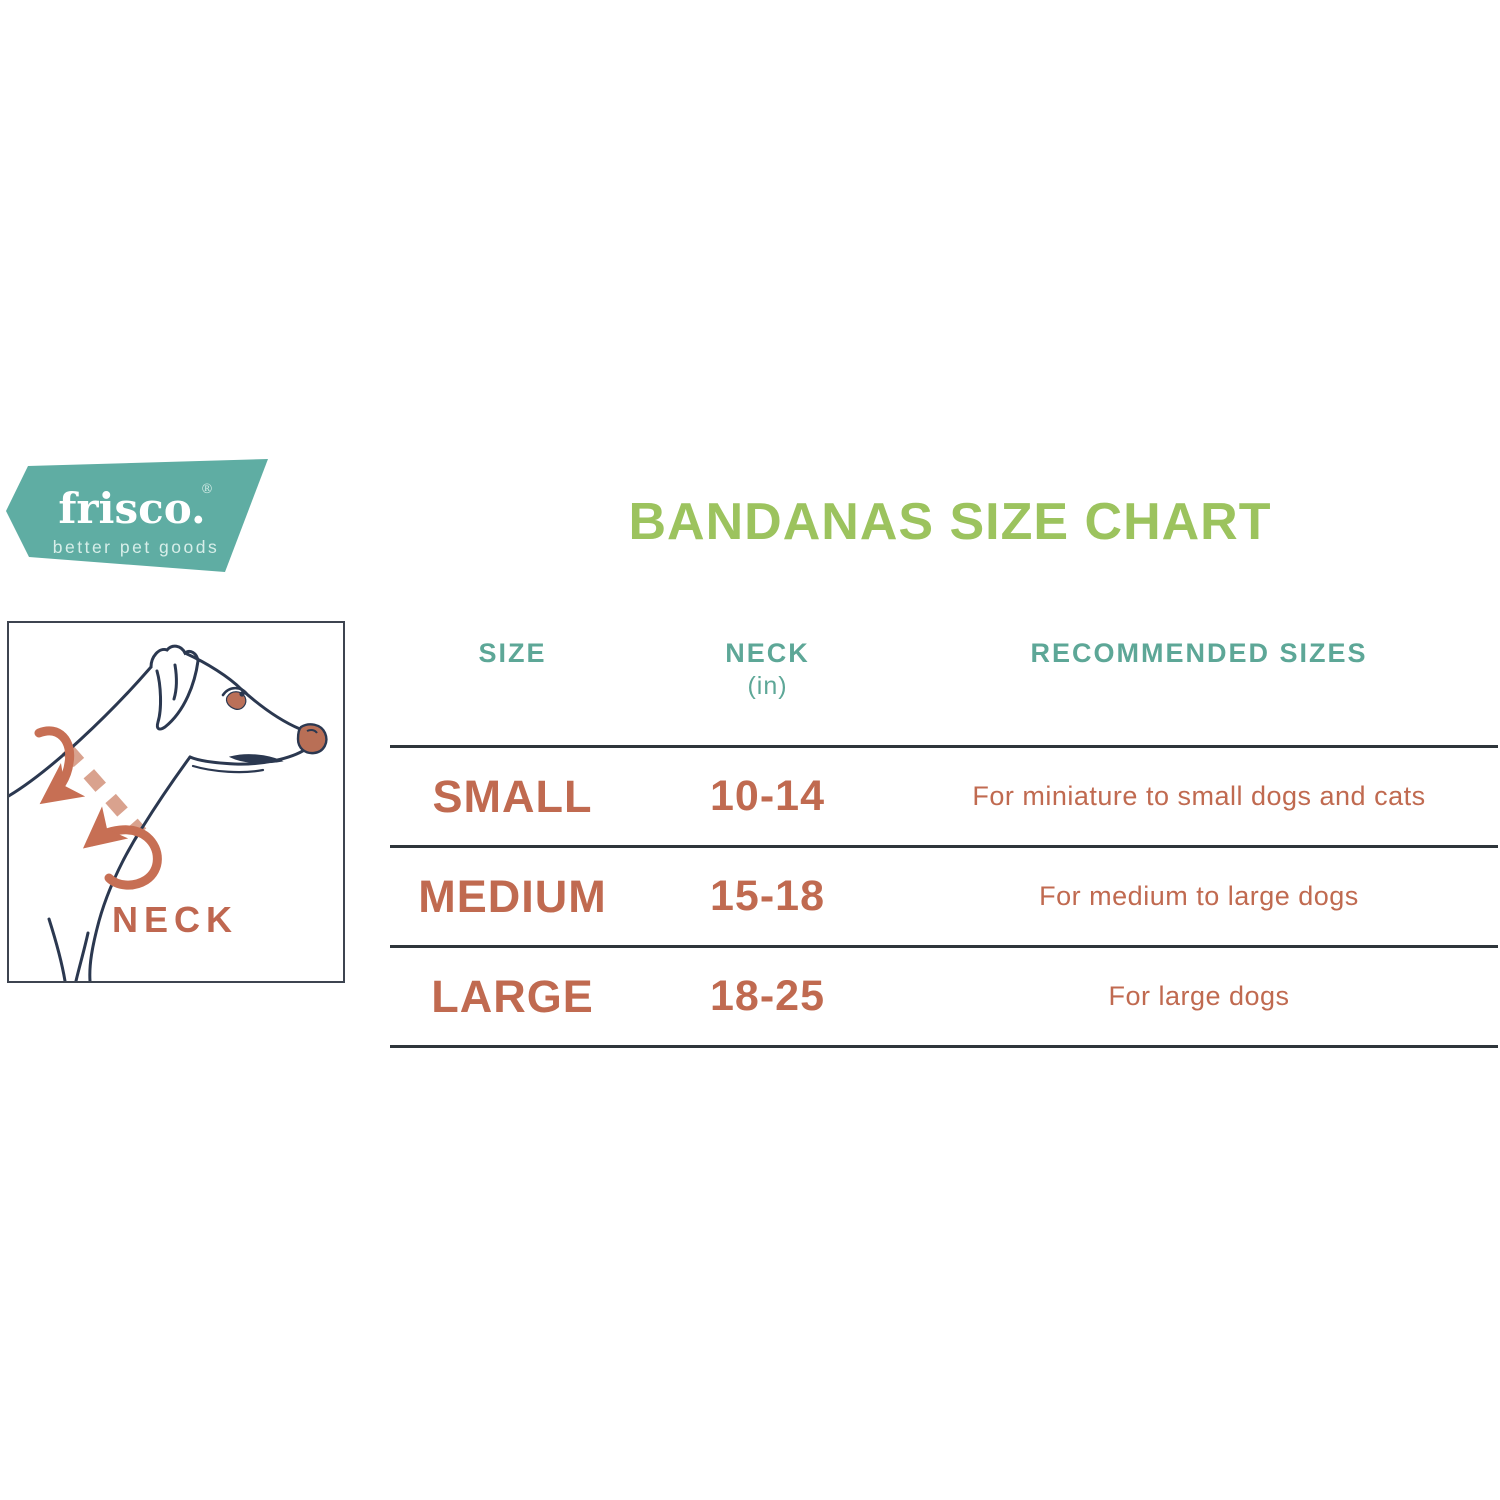 This screenshot has height=1500, width=1500. What do you see at coordinates (1199, 896) in the screenshot?
I see `recommended-value: For medium to large dogs` at bounding box center [1199, 896].